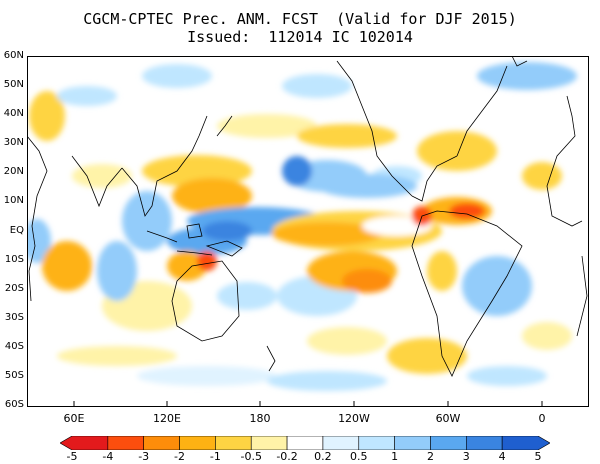 The width and height of the screenshot is (600, 464). I want to click on colorbar-label: -2, so click(180, 456).